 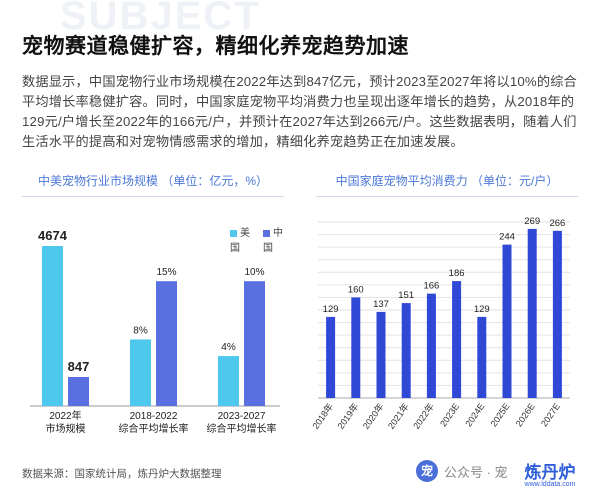 I want to click on tick-label: 2018年, so click(x=323, y=416).